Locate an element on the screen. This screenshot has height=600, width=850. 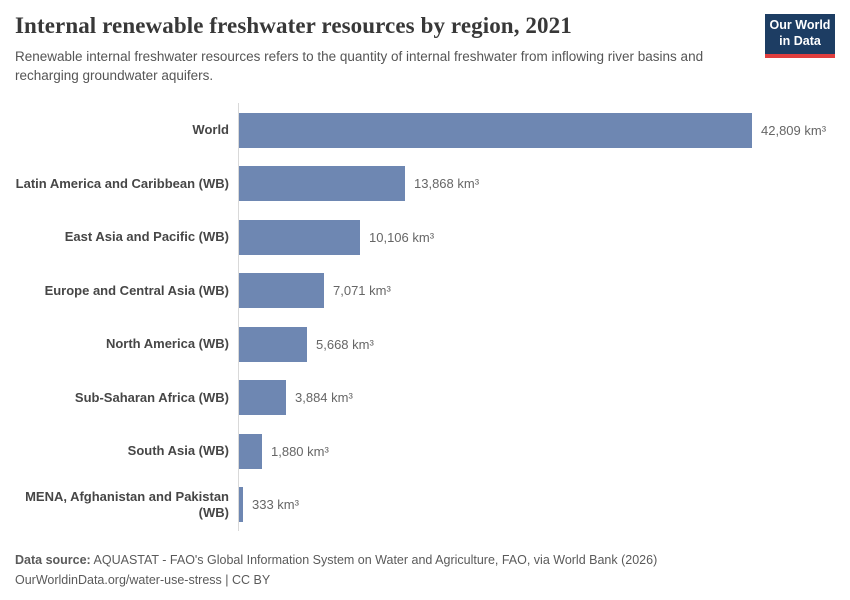
bar-track: 7,071 km³ is located at coordinates (536, 290).